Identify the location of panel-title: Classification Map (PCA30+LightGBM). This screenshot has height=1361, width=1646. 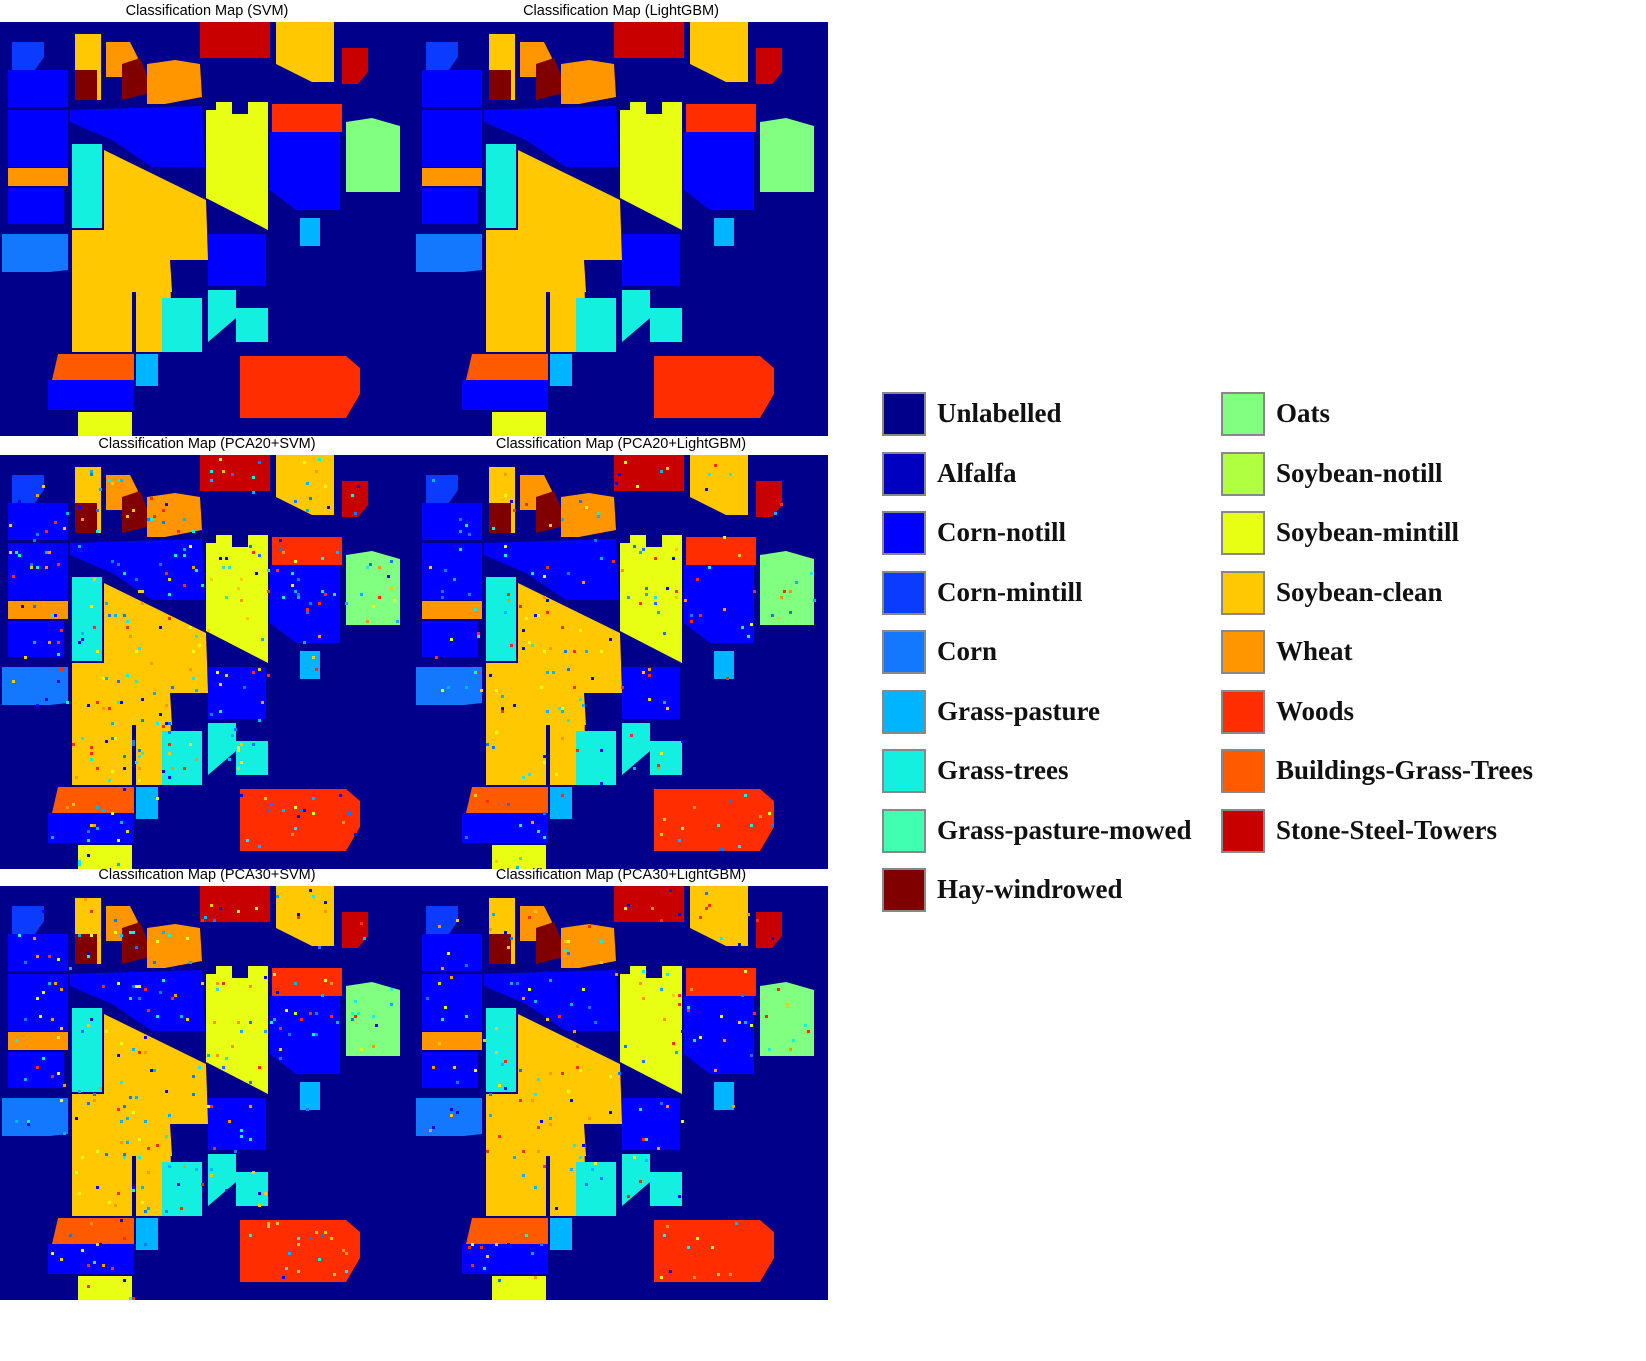
(621, 875).